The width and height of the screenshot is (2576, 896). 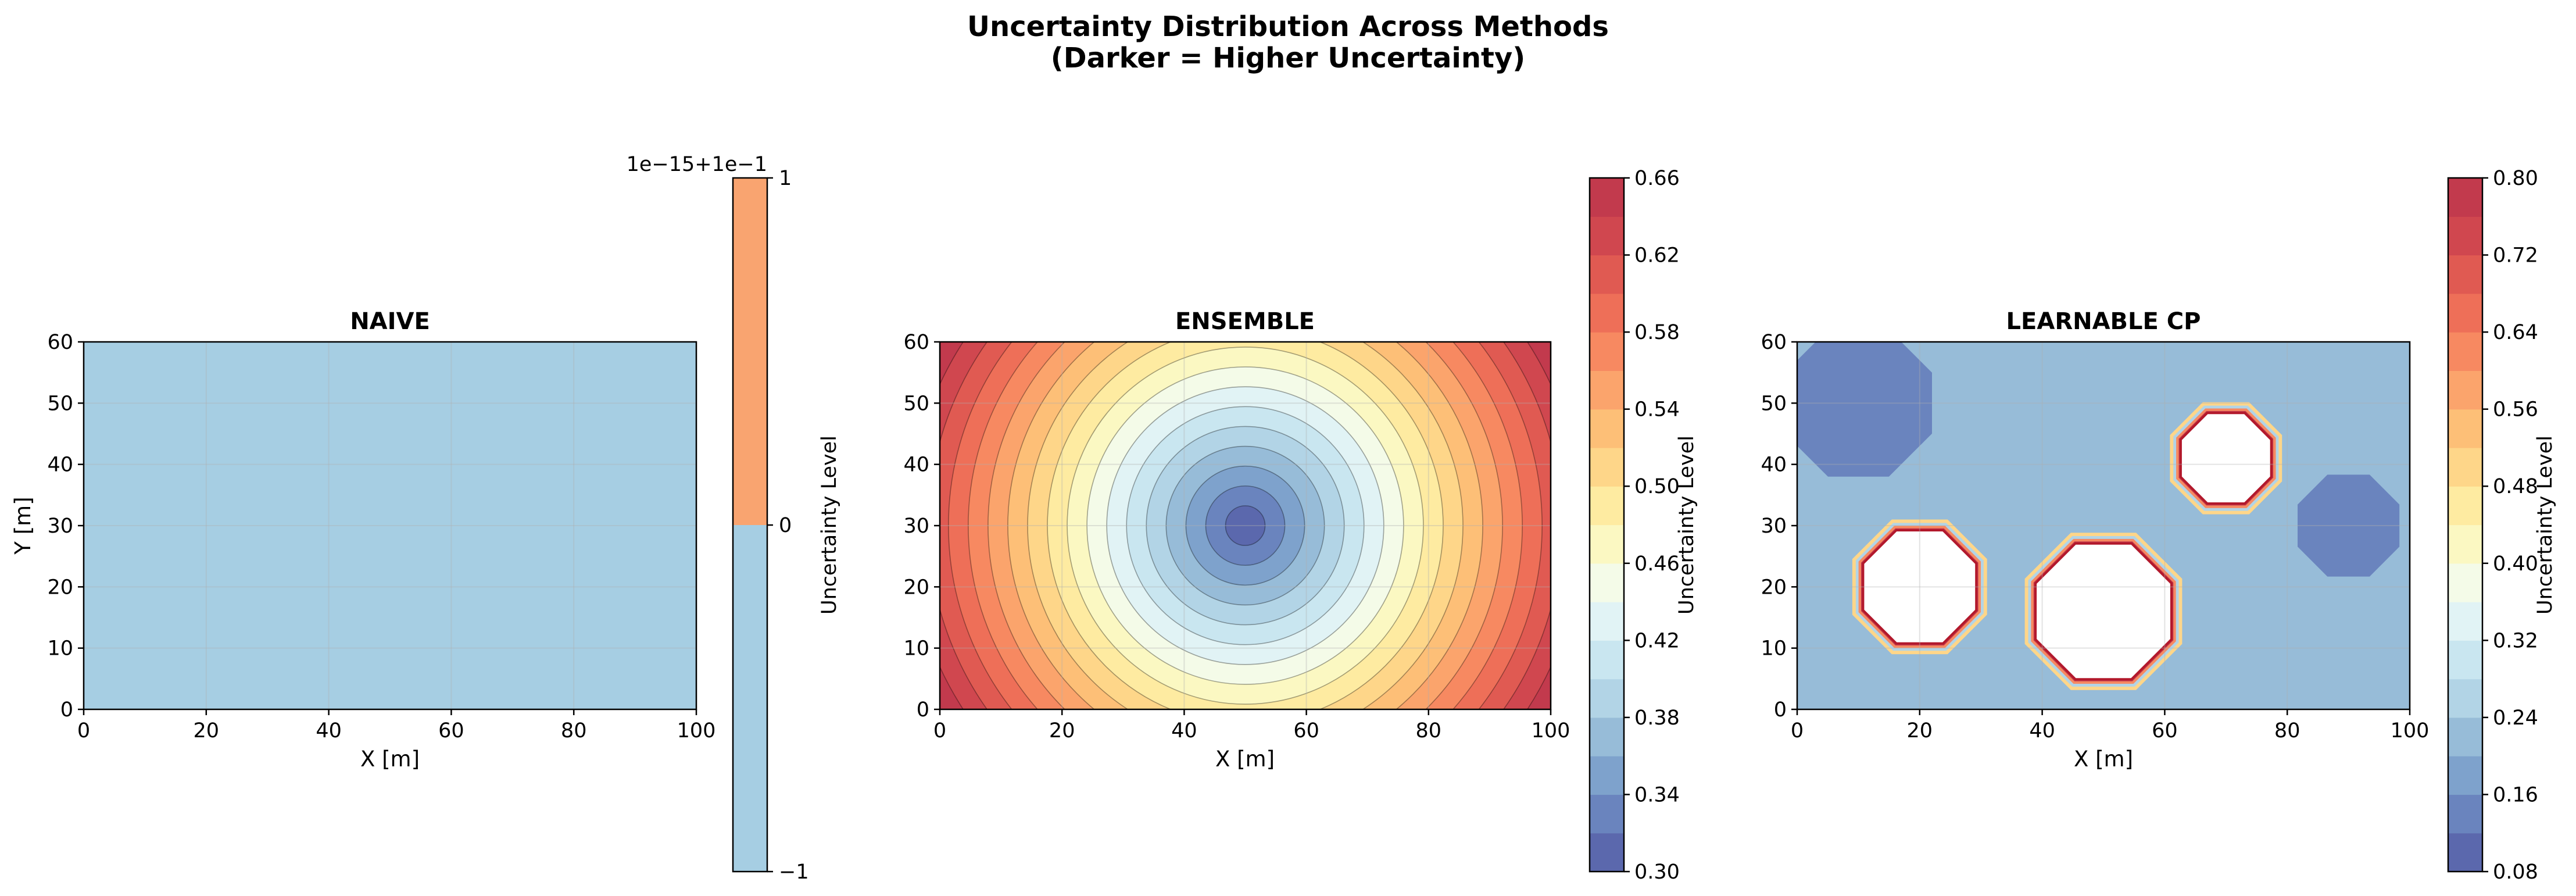 What do you see at coordinates (1657, 872) in the screenshot?
I see `colorbar-tick-label: 0.30` at bounding box center [1657, 872].